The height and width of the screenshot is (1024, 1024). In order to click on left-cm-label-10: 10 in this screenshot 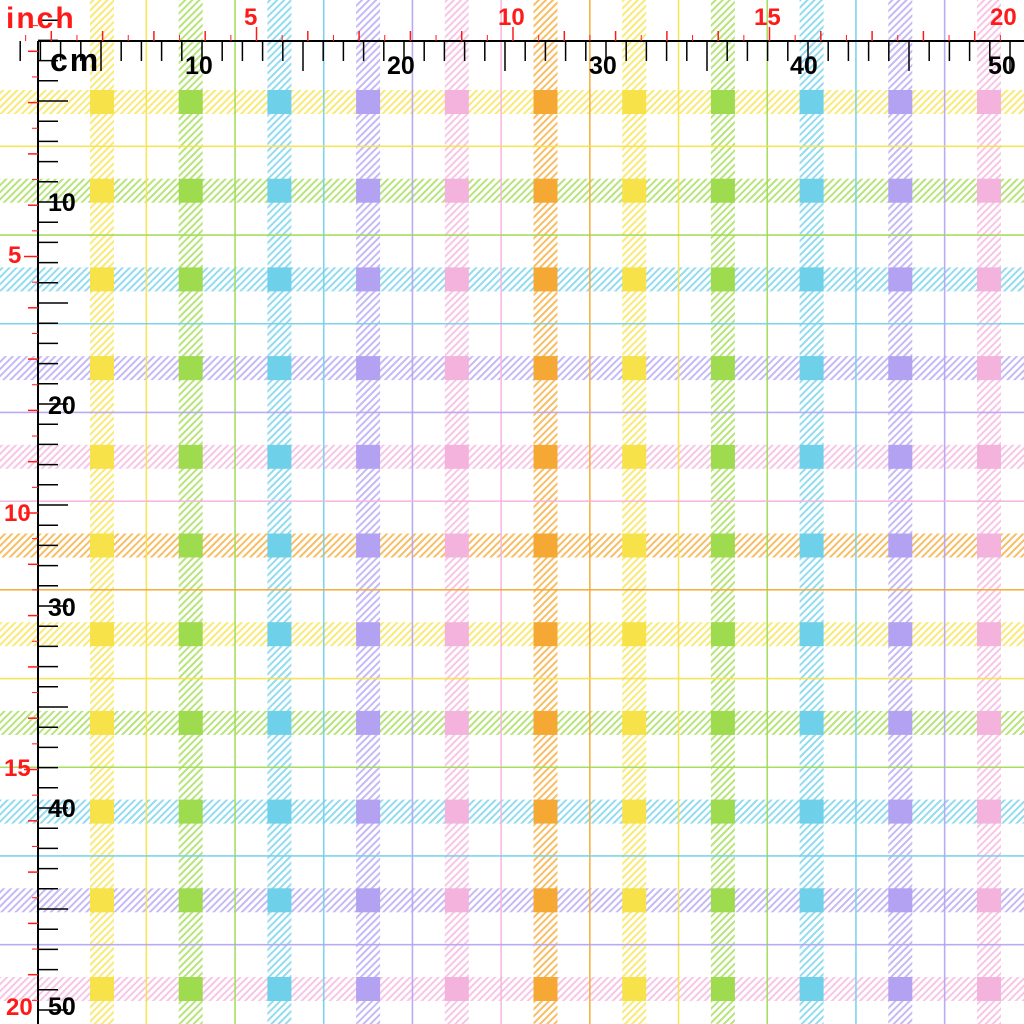, I will do `click(62, 203)`.